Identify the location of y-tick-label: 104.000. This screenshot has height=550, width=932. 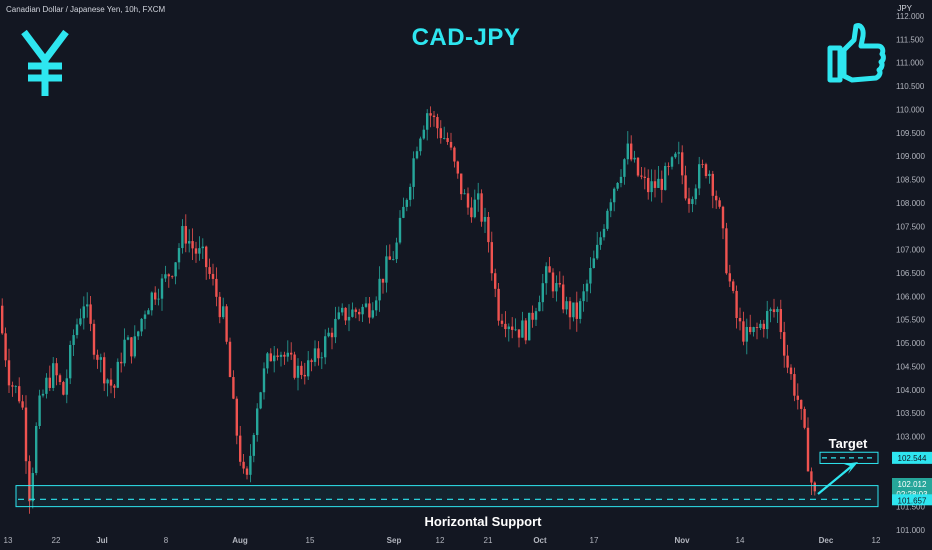
(910, 390).